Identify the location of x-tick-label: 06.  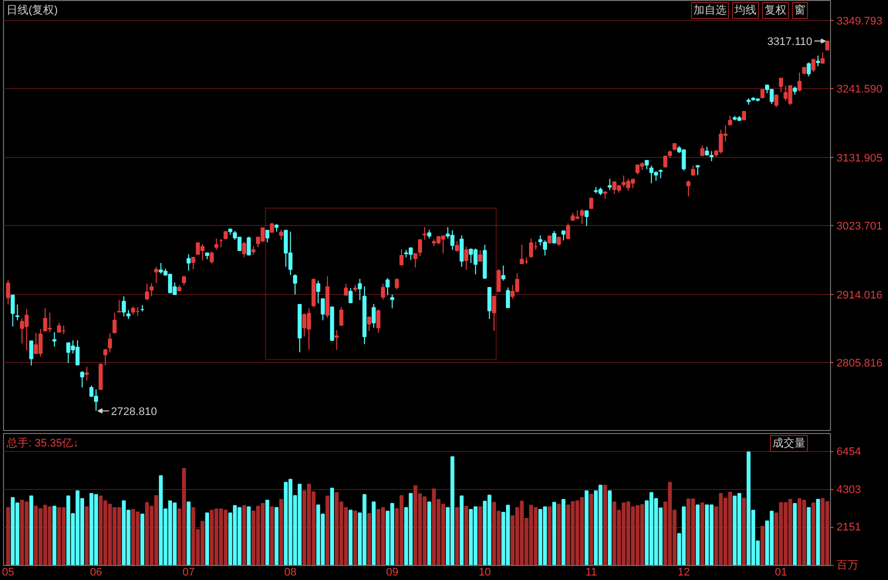
(96, 572).